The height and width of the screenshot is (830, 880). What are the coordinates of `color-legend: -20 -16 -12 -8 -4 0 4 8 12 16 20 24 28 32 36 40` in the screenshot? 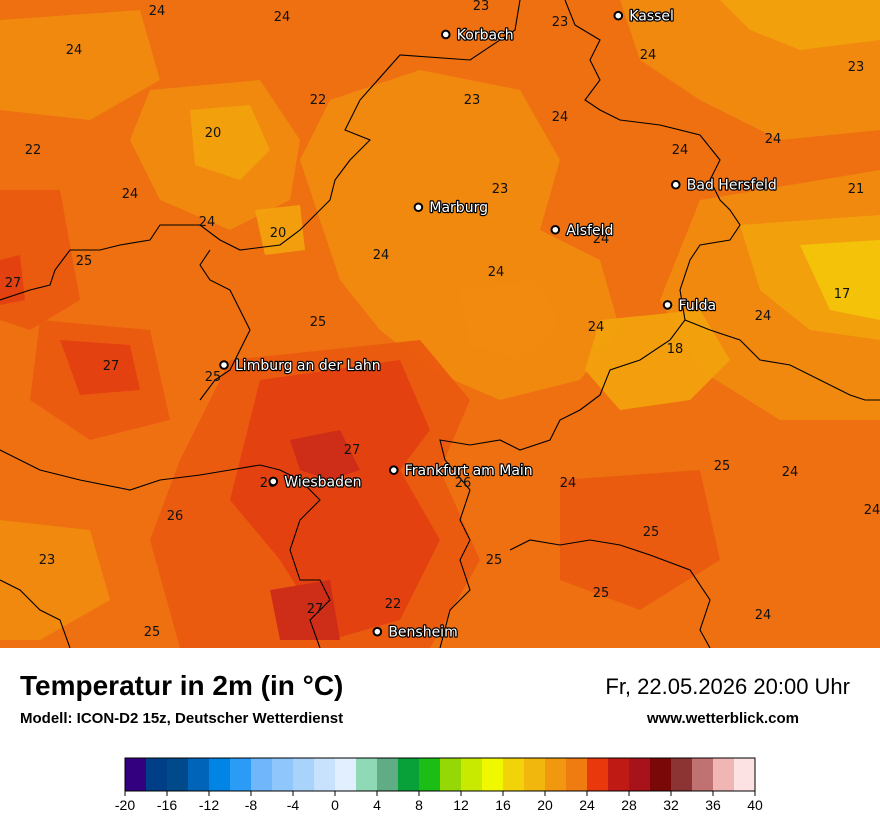 It's located at (439, 785).